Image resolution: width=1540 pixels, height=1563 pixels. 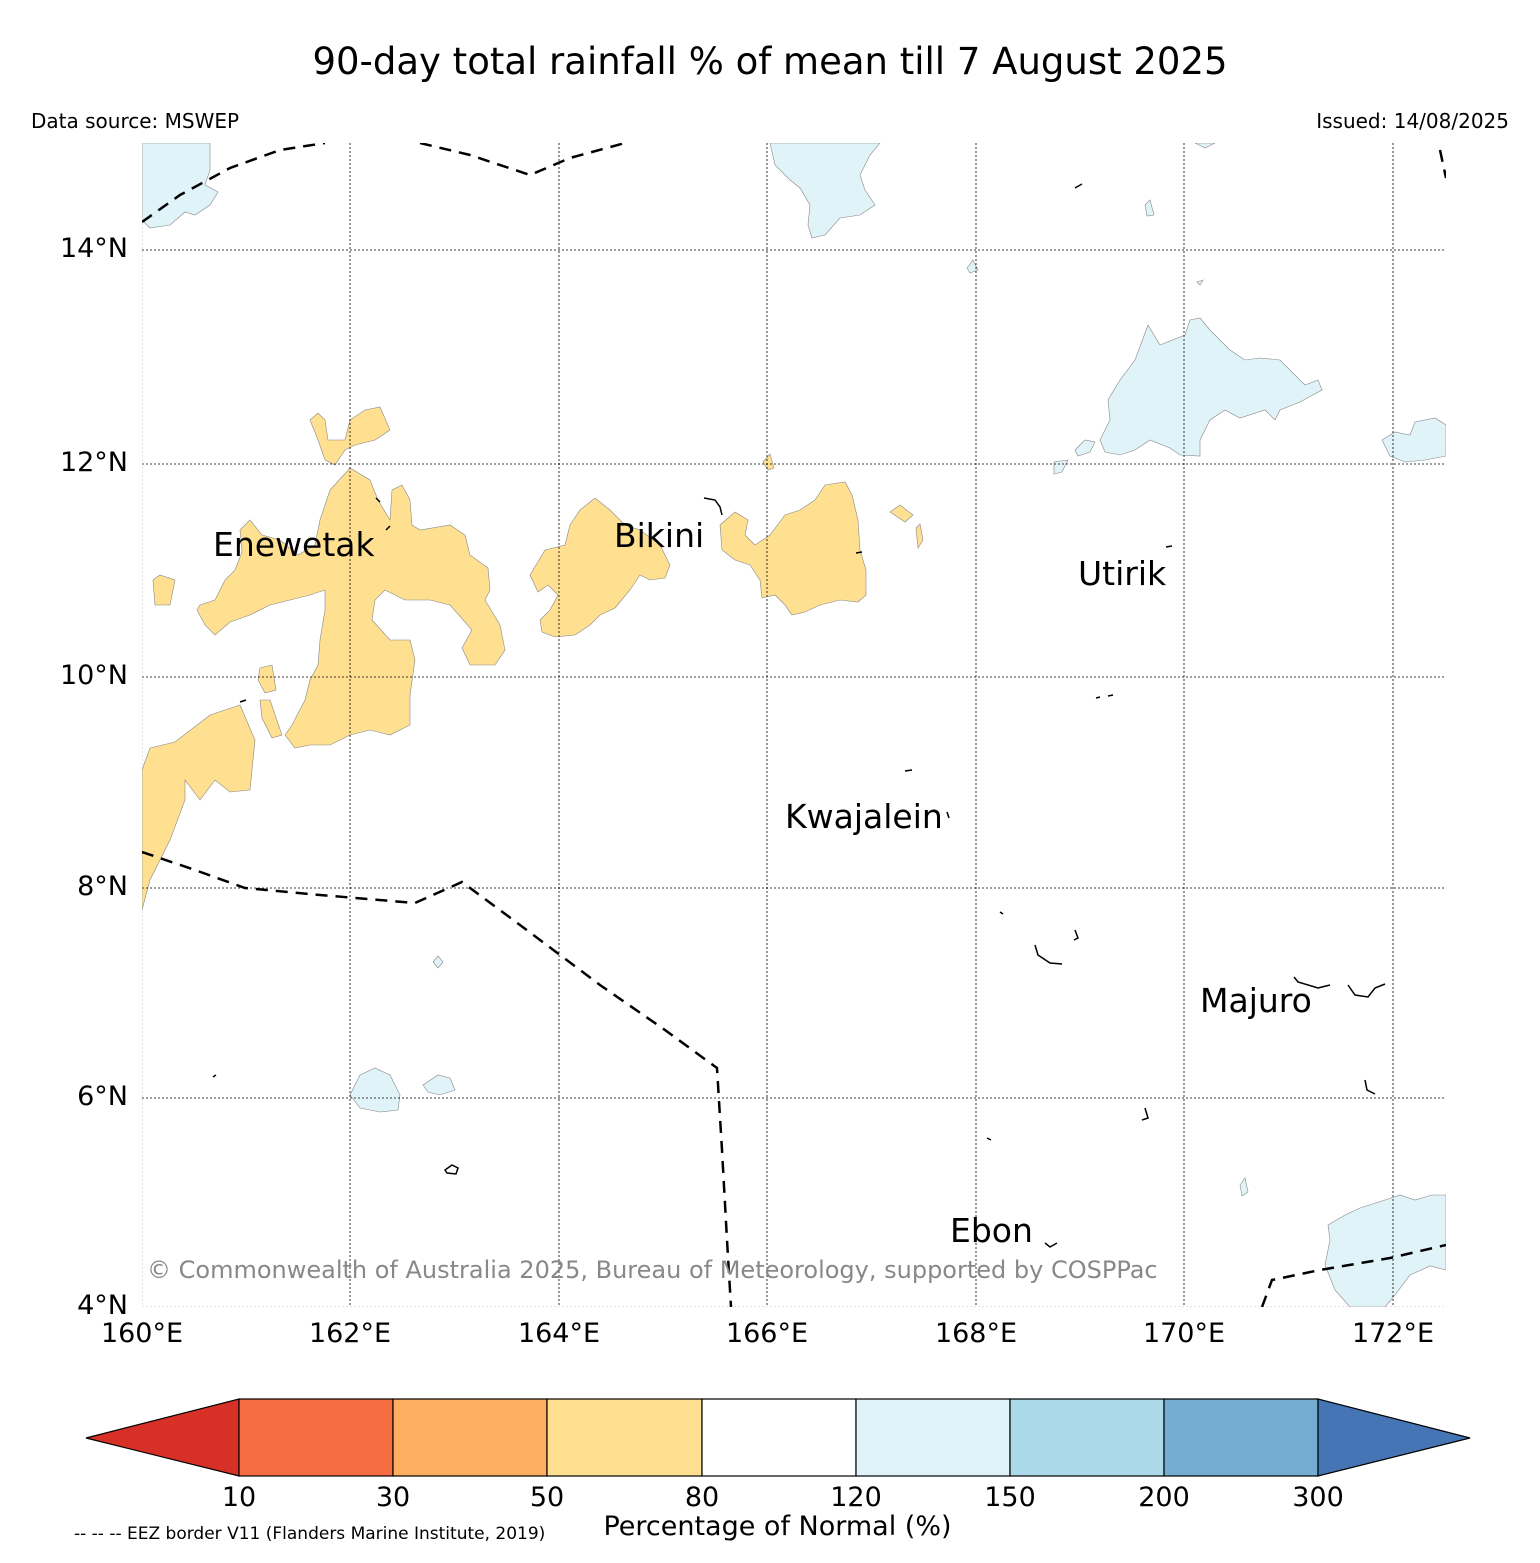 What do you see at coordinates (102, 886) in the screenshot?
I see `lat-label: 8°N` at bounding box center [102, 886].